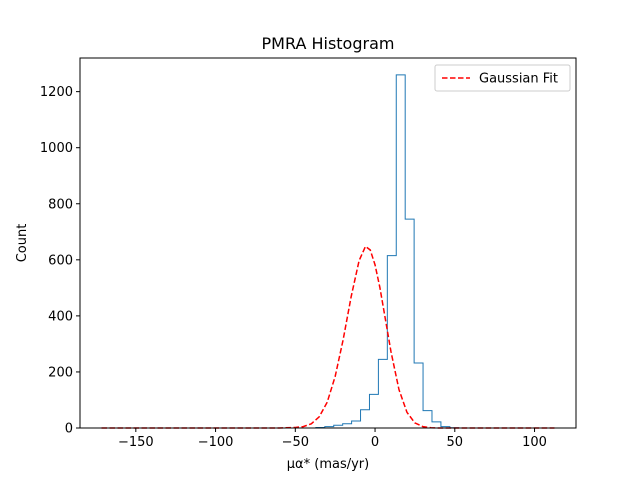 The height and width of the screenshot is (480, 640). What do you see at coordinates (332, 439) in the screenshot?
I see `x-axis: −150 −100 −50 0 50 100` at bounding box center [332, 439].